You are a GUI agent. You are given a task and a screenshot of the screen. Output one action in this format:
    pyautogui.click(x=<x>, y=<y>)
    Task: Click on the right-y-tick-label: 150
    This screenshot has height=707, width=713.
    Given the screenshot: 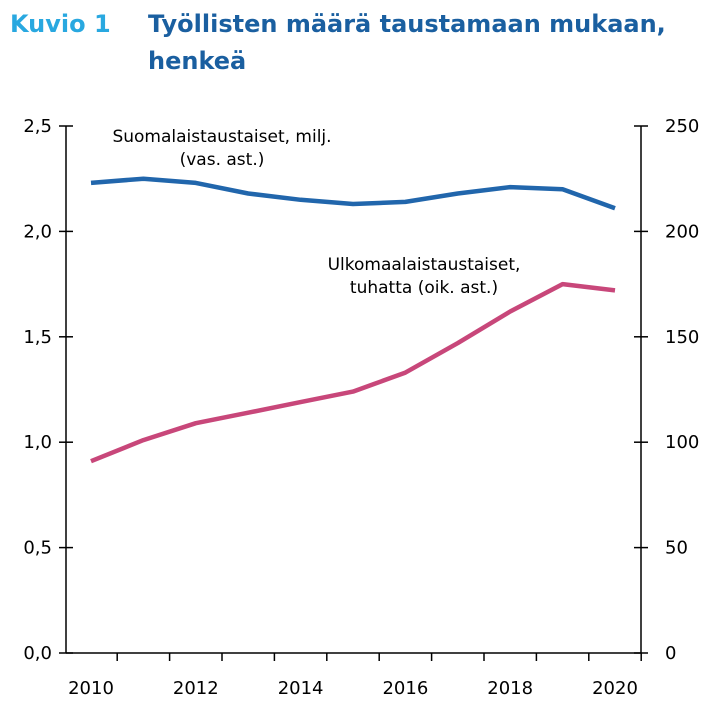 What is the action you would take?
    pyautogui.click(x=682, y=337)
    